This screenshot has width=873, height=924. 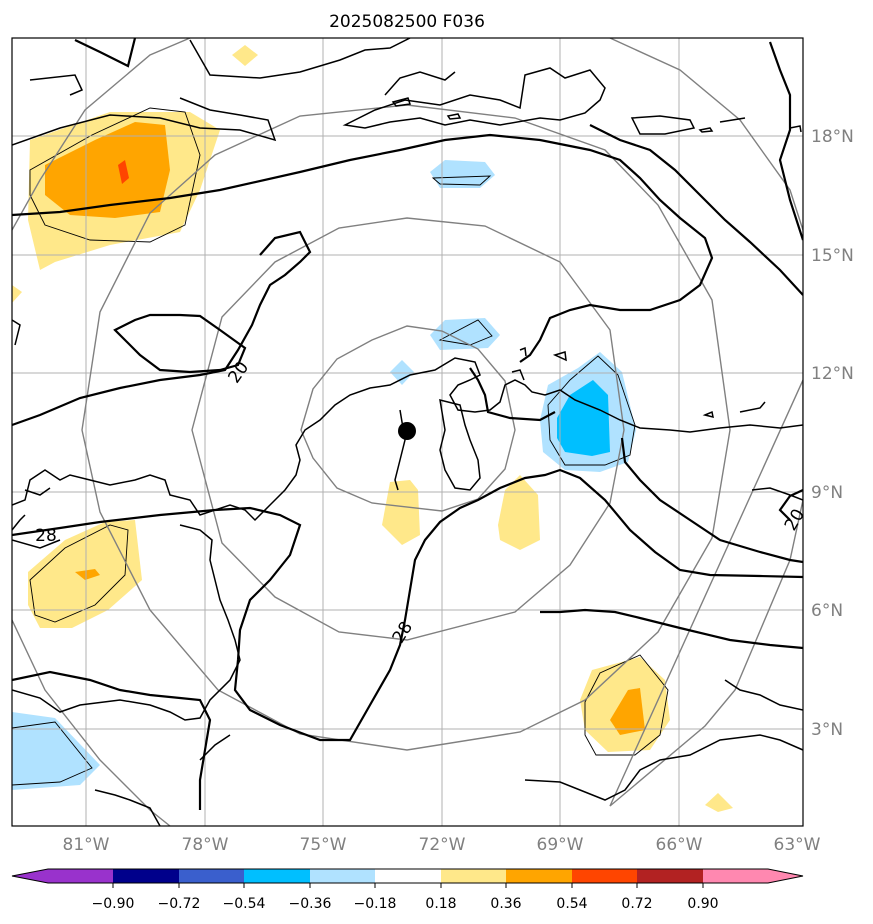 I want to click on colorbar-tick-label: 0.54, so click(x=571, y=904).